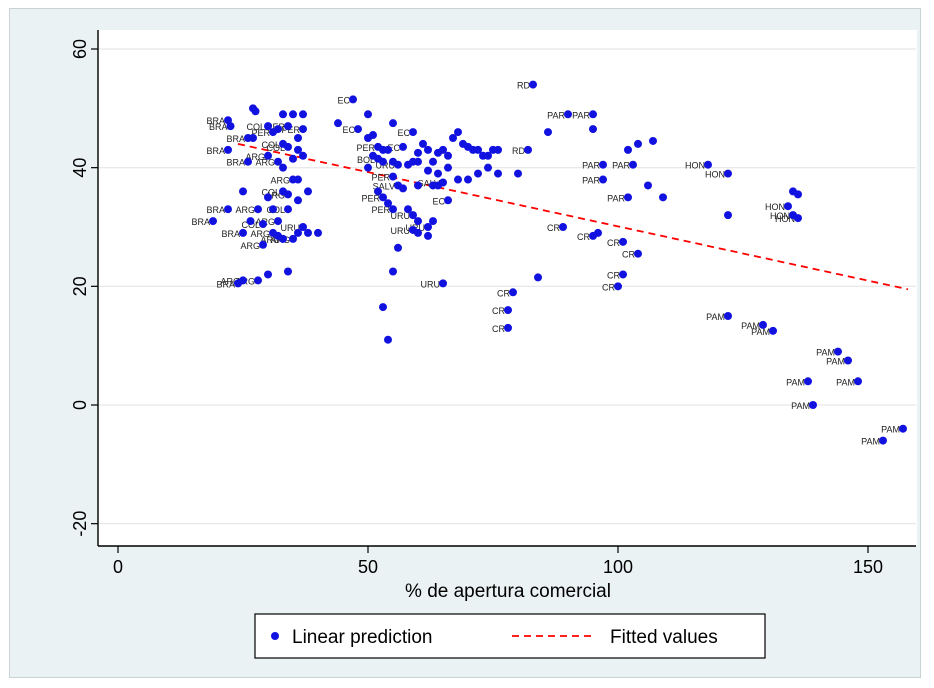  I want to click on point-label: COL, so click(270, 192).